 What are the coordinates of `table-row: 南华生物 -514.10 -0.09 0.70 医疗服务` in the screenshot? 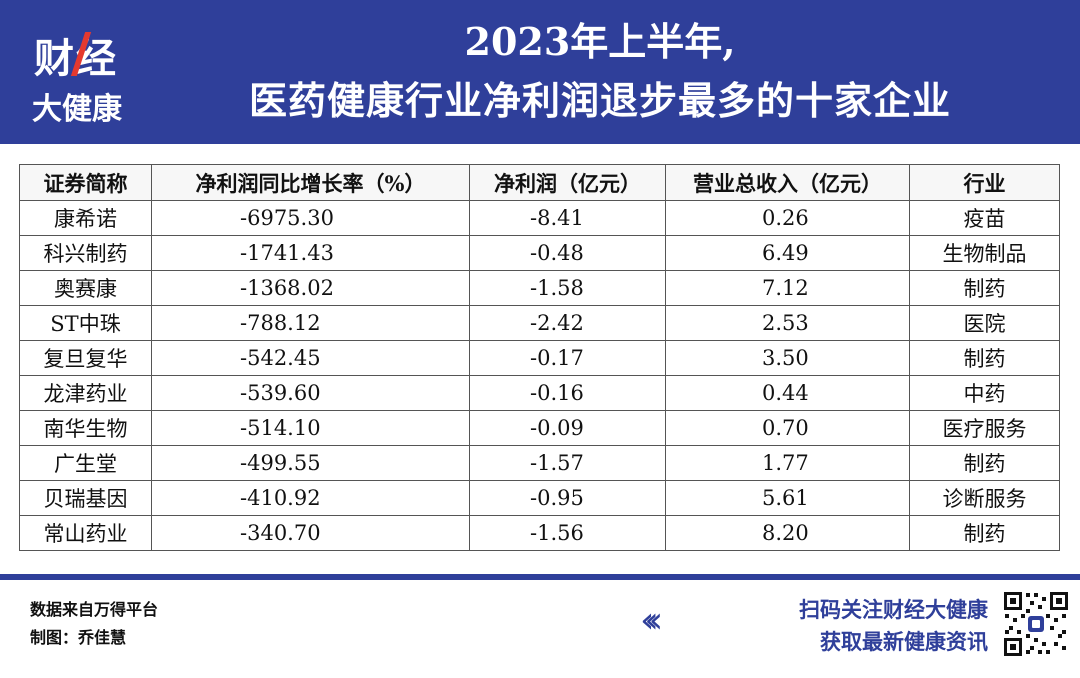 It's located at (539, 428).